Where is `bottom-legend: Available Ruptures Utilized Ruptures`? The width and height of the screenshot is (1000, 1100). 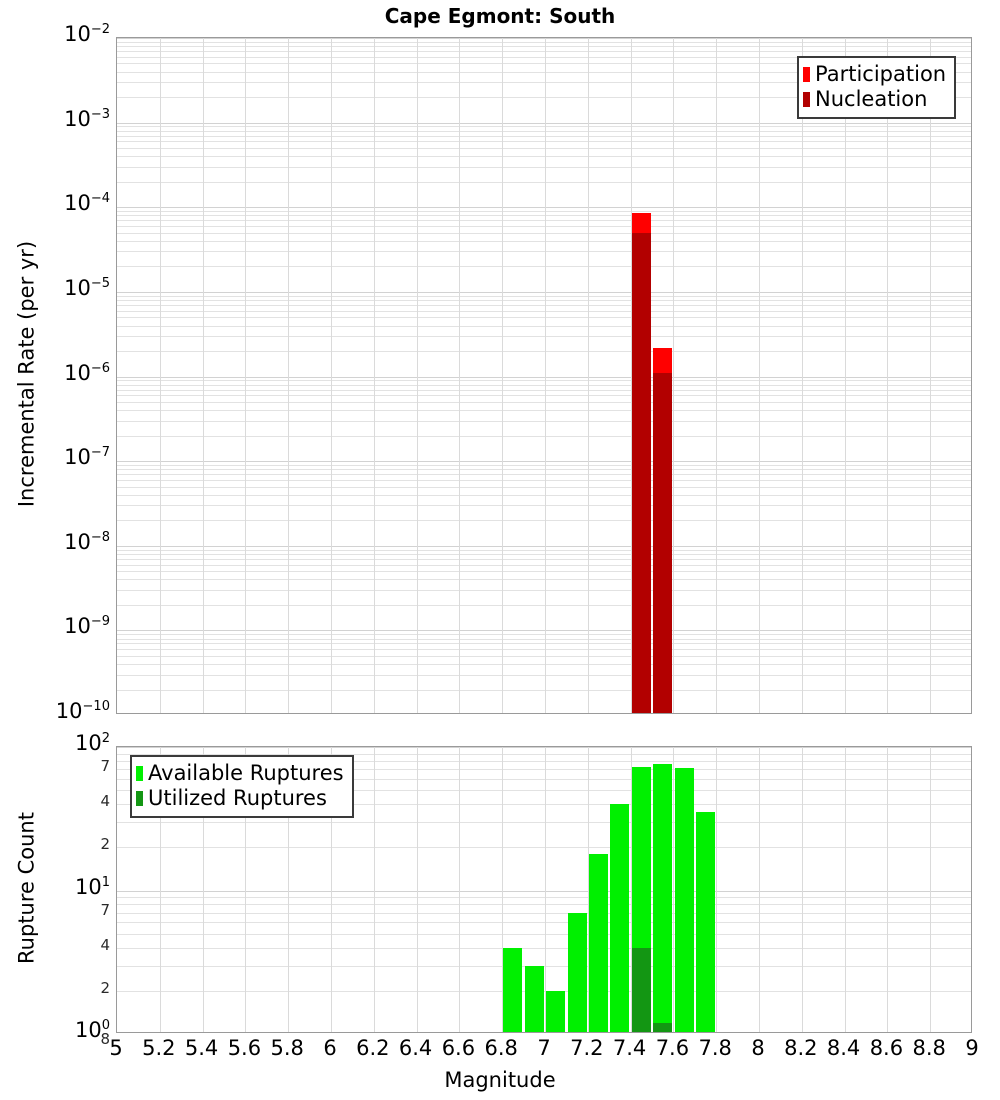
bottom-legend: Available Ruptures Utilized Ruptures is located at coordinates (242, 786).